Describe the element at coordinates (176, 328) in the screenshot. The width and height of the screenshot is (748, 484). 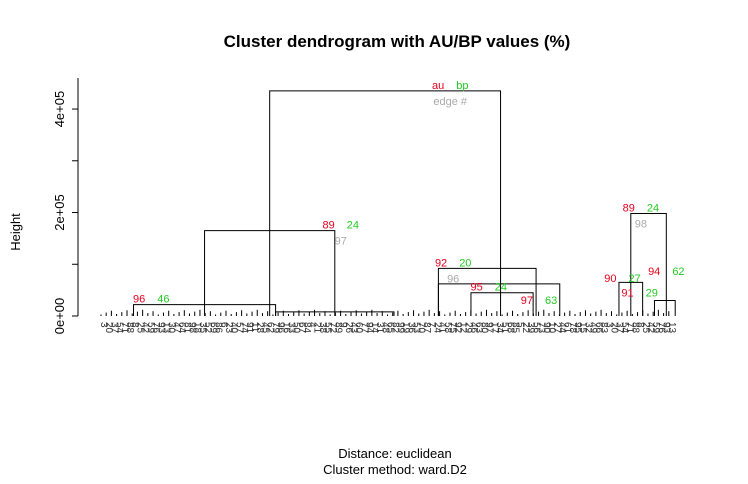
I see `leaf-label: 47` at that location.